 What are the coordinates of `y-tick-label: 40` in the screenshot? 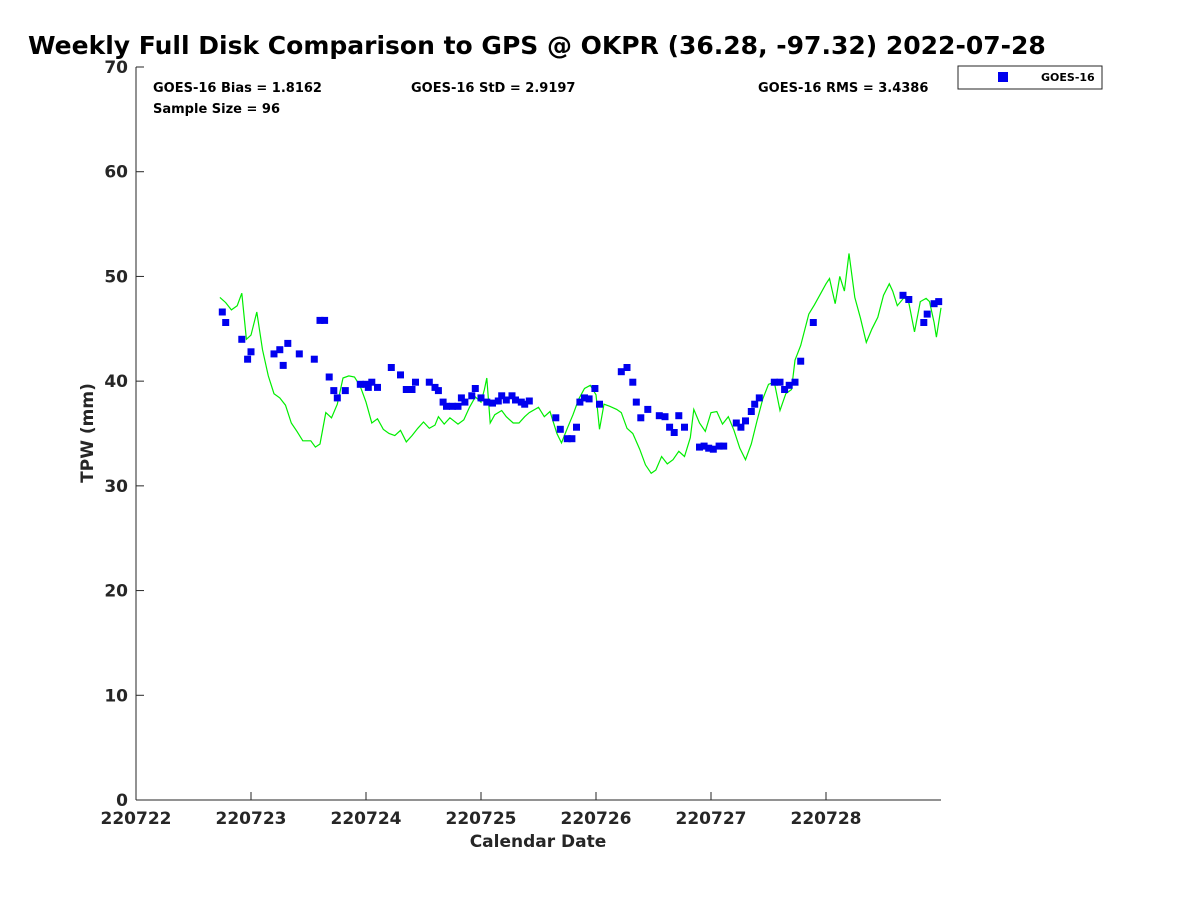 It's located at (116, 382).